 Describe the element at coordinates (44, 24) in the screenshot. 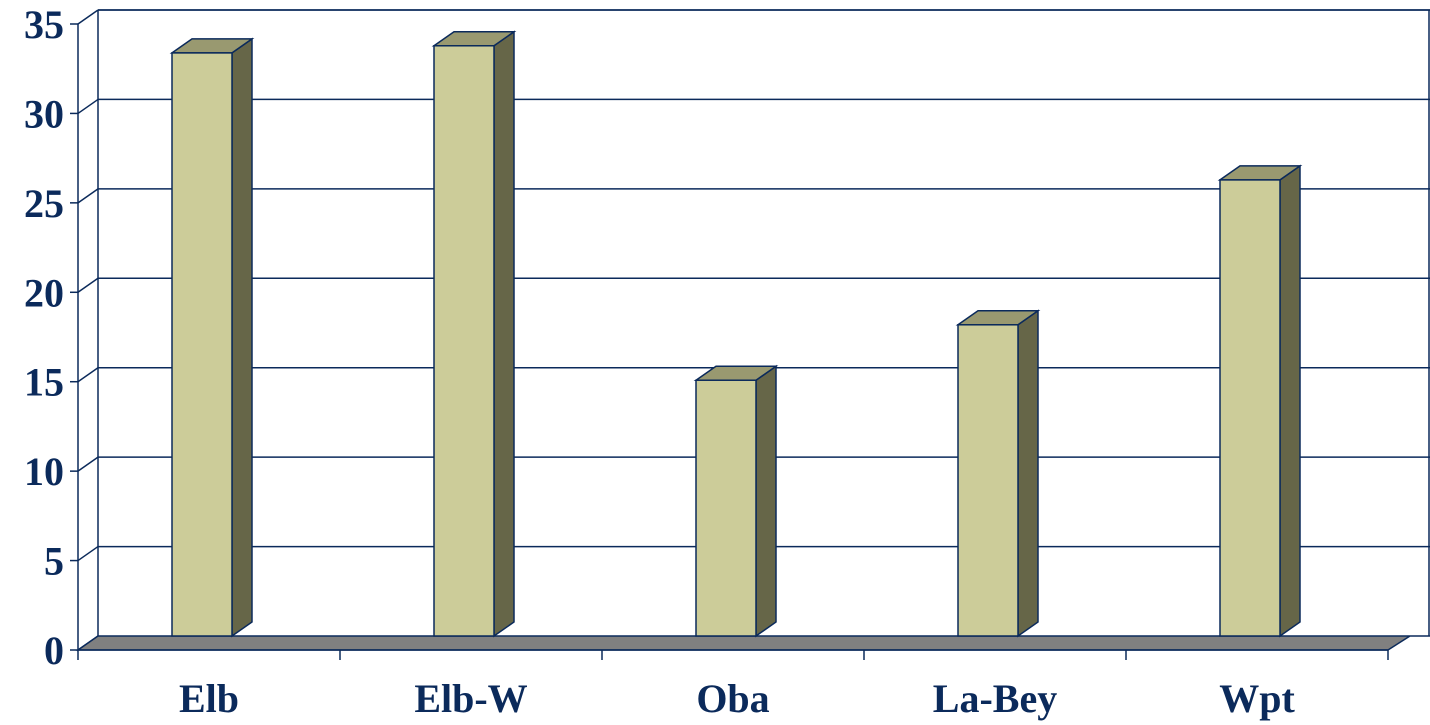

I see `y-tick-label: 35` at that location.